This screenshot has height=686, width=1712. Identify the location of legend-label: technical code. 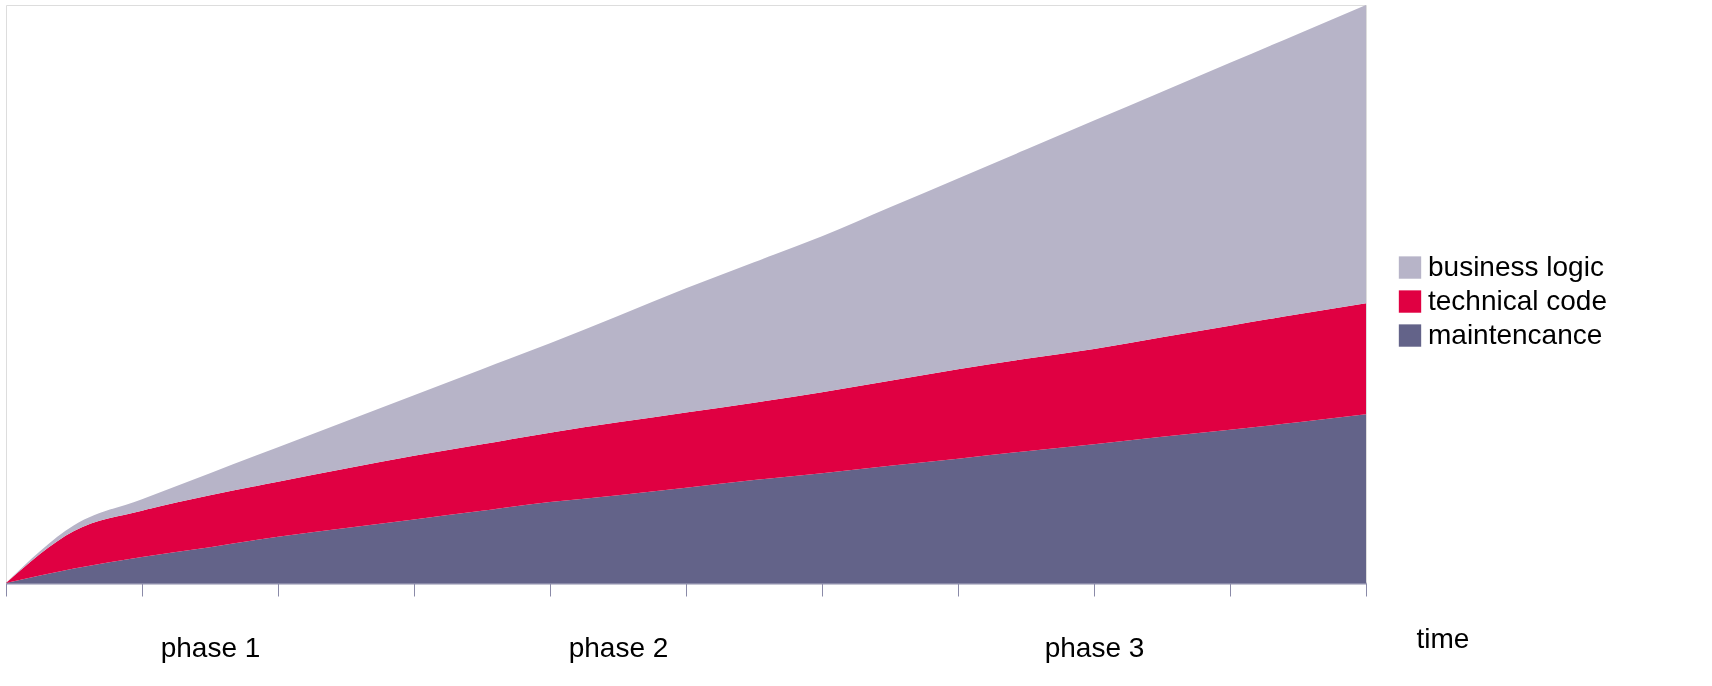
(1518, 300).